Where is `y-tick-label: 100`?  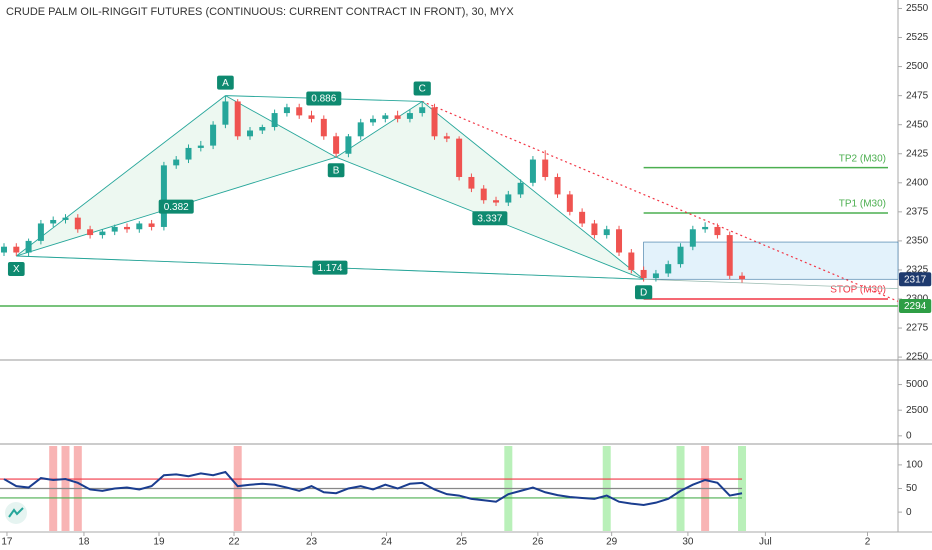
y-tick-label: 100 is located at coordinates (914, 465).